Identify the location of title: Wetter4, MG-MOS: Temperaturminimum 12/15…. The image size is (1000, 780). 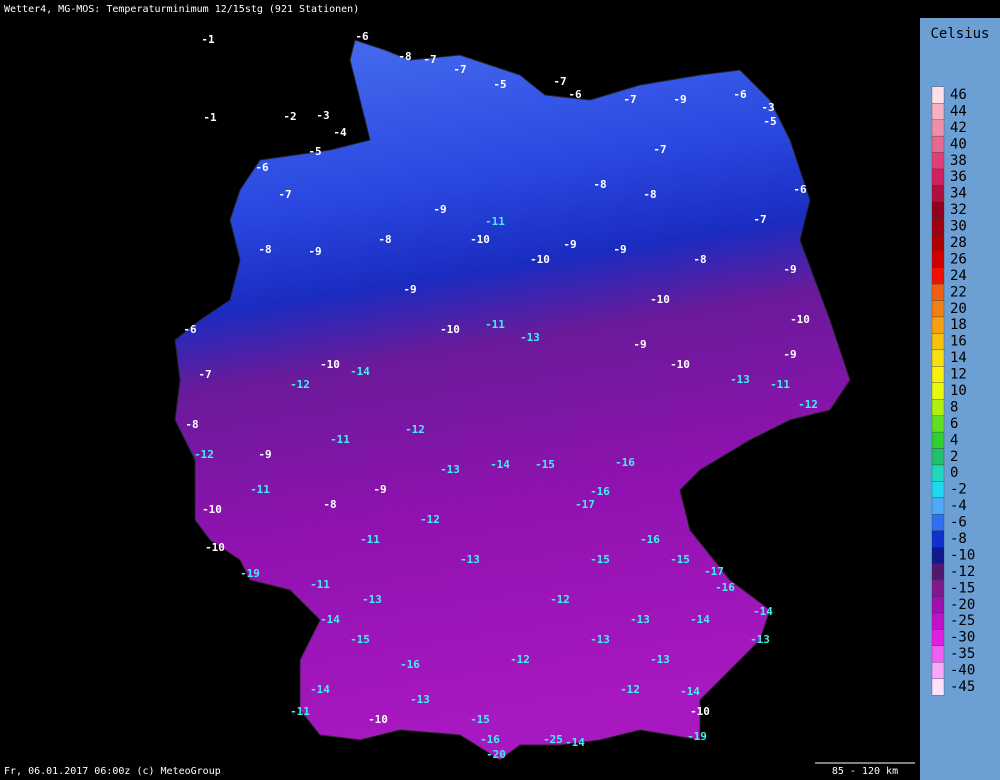
(181, 9).